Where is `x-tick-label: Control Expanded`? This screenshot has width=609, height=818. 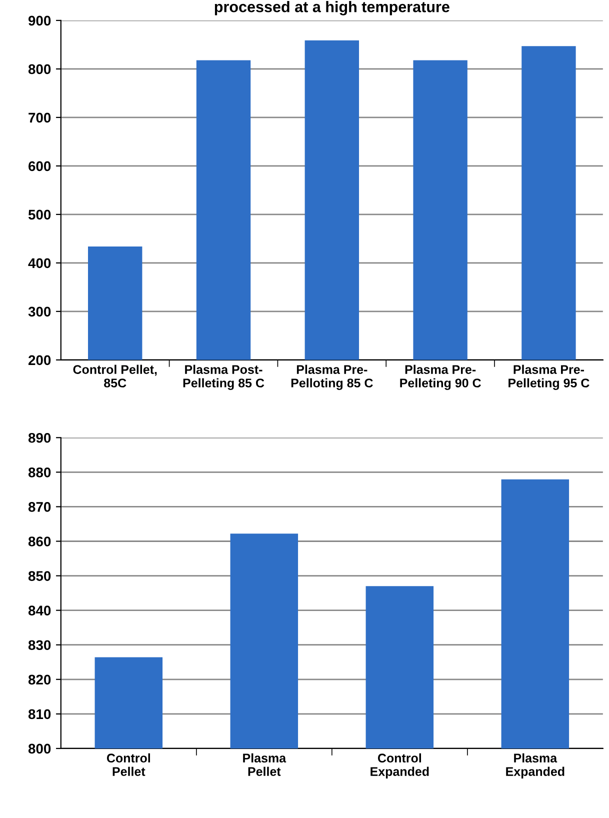 x-tick-label: Control Expanded is located at coordinates (399, 765).